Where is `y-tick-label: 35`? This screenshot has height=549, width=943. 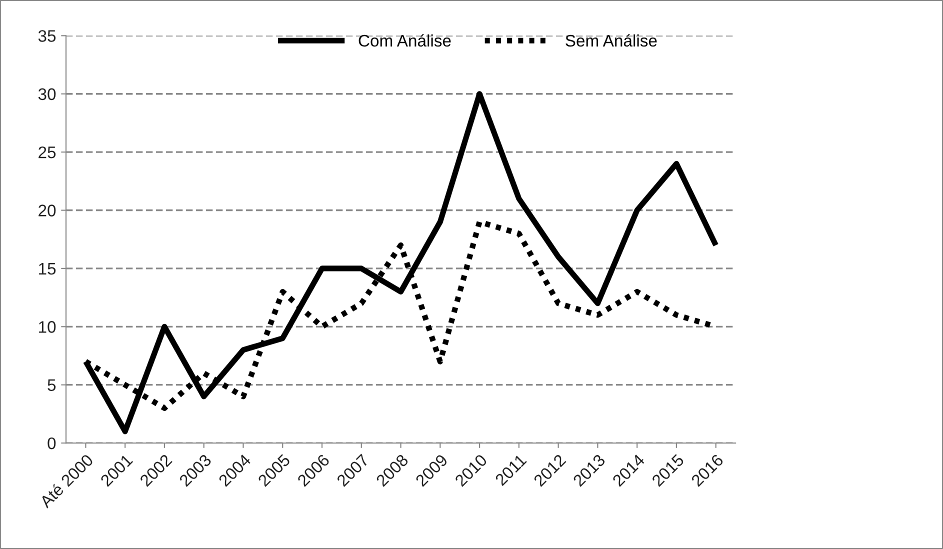
y-tick-label: 35 is located at coordinates (47, 36).